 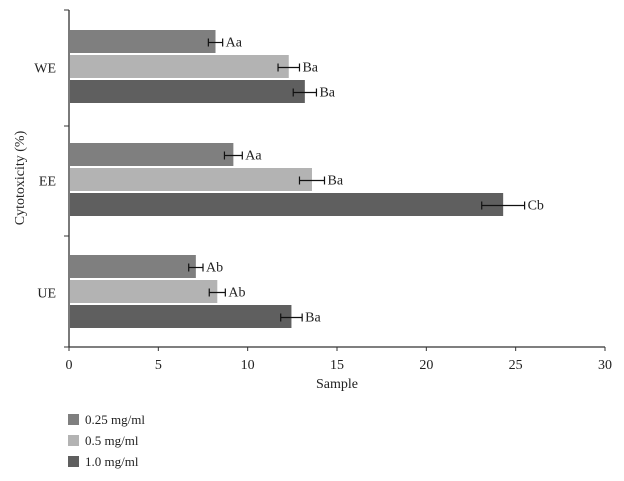 I want to click on y-axis-label: Cytotoxicity (%), so click(x=20, y=177).